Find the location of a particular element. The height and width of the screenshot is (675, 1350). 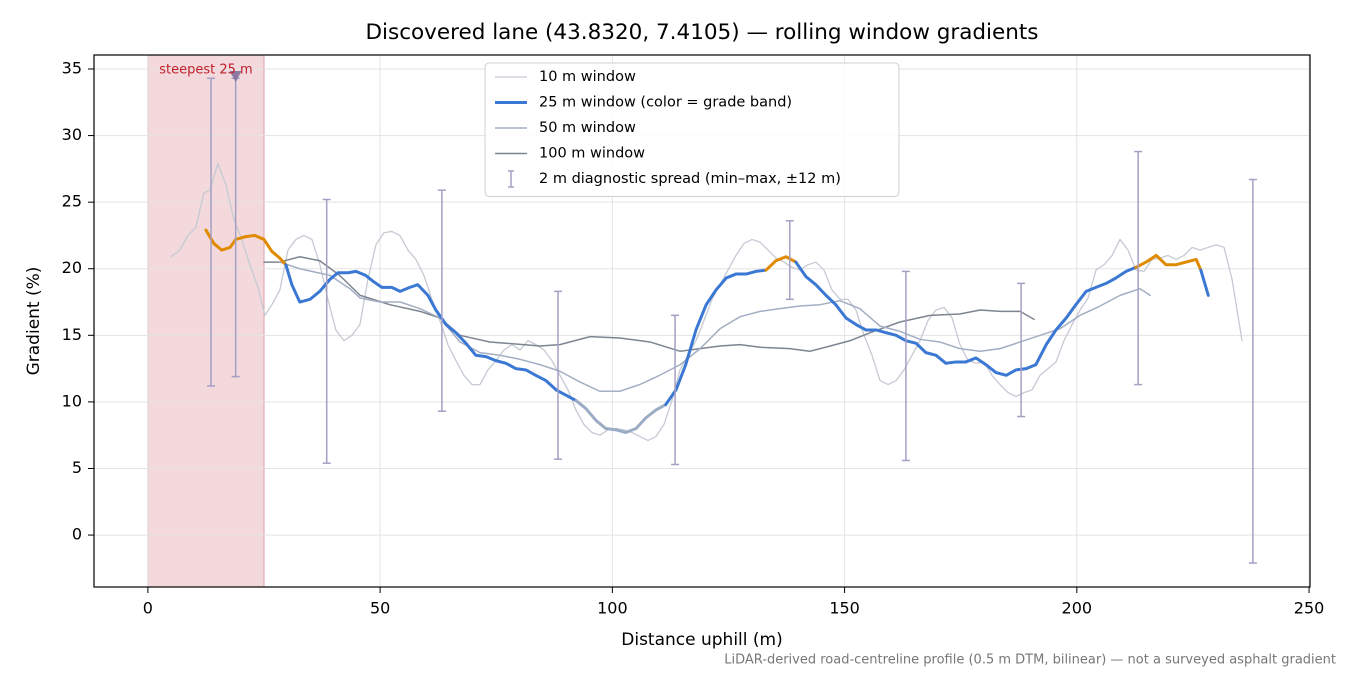

legend-label: 50 m window is located at coordinates (587, 128).